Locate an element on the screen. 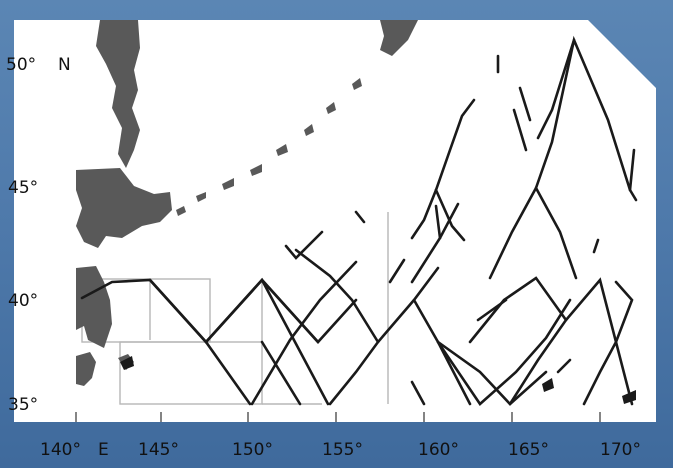  axis-ticks is located at coordinates (338, 417).